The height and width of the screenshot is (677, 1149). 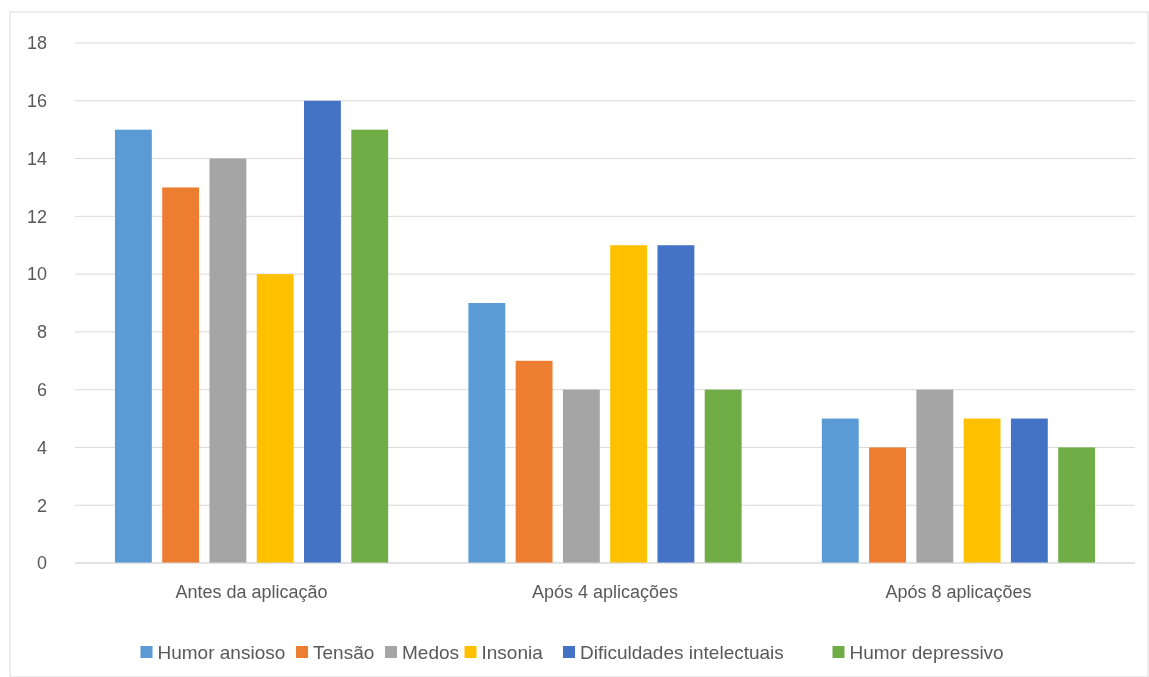 I want to click on y-tick-label: 14, so click(x=36, y=158).